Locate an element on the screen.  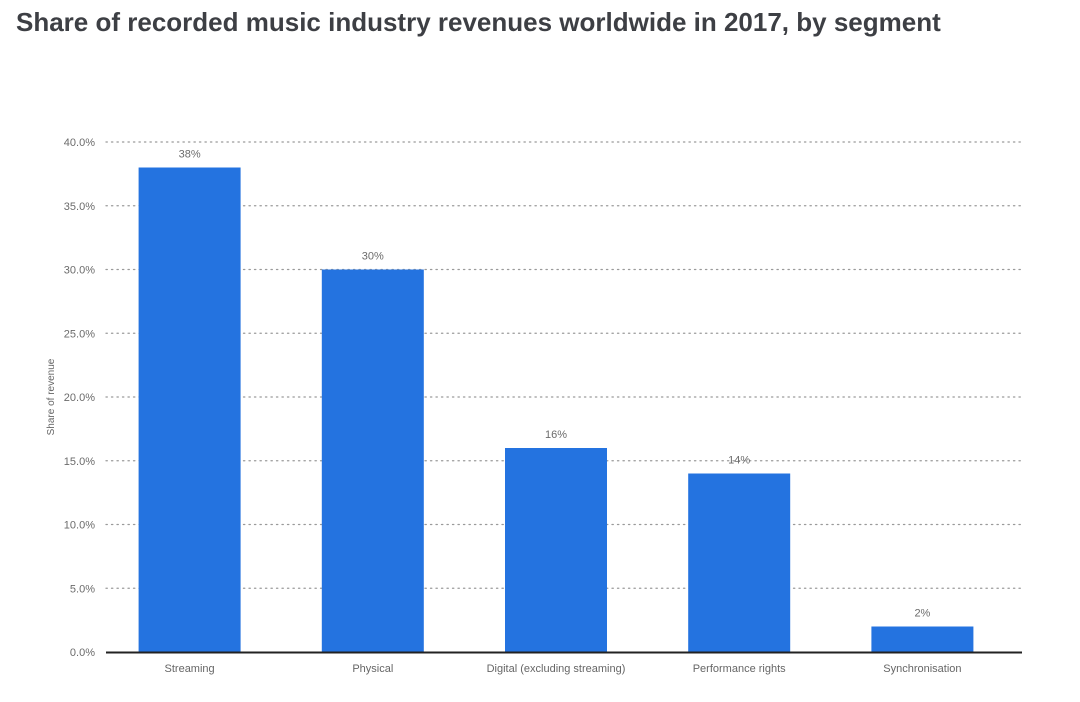
y-tick-label: 30.0% is located at coordinates (79, 271).